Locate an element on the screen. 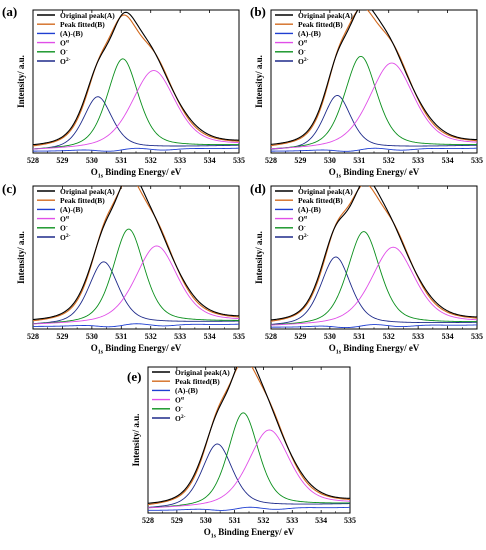 This screenshot has width=486, height=550. panel-label: (c) is located at coordinates (9, 188).